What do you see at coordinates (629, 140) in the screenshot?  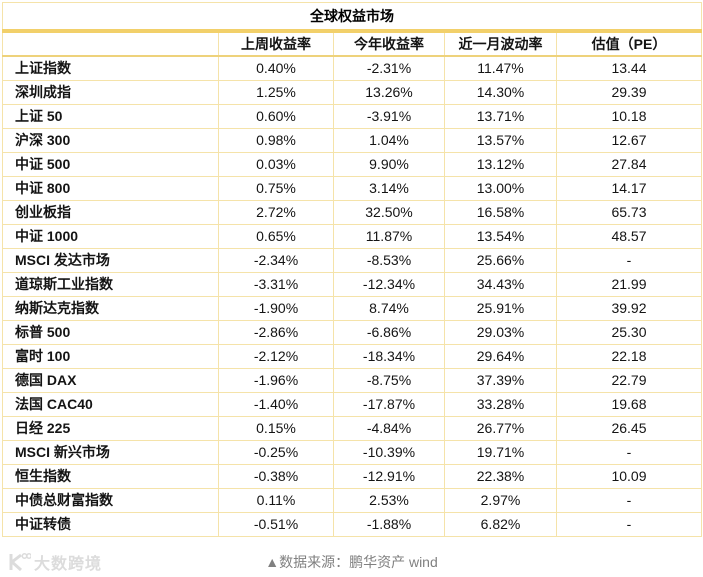 I see `value-cell: 12.67` at bounding box center [629, 140].